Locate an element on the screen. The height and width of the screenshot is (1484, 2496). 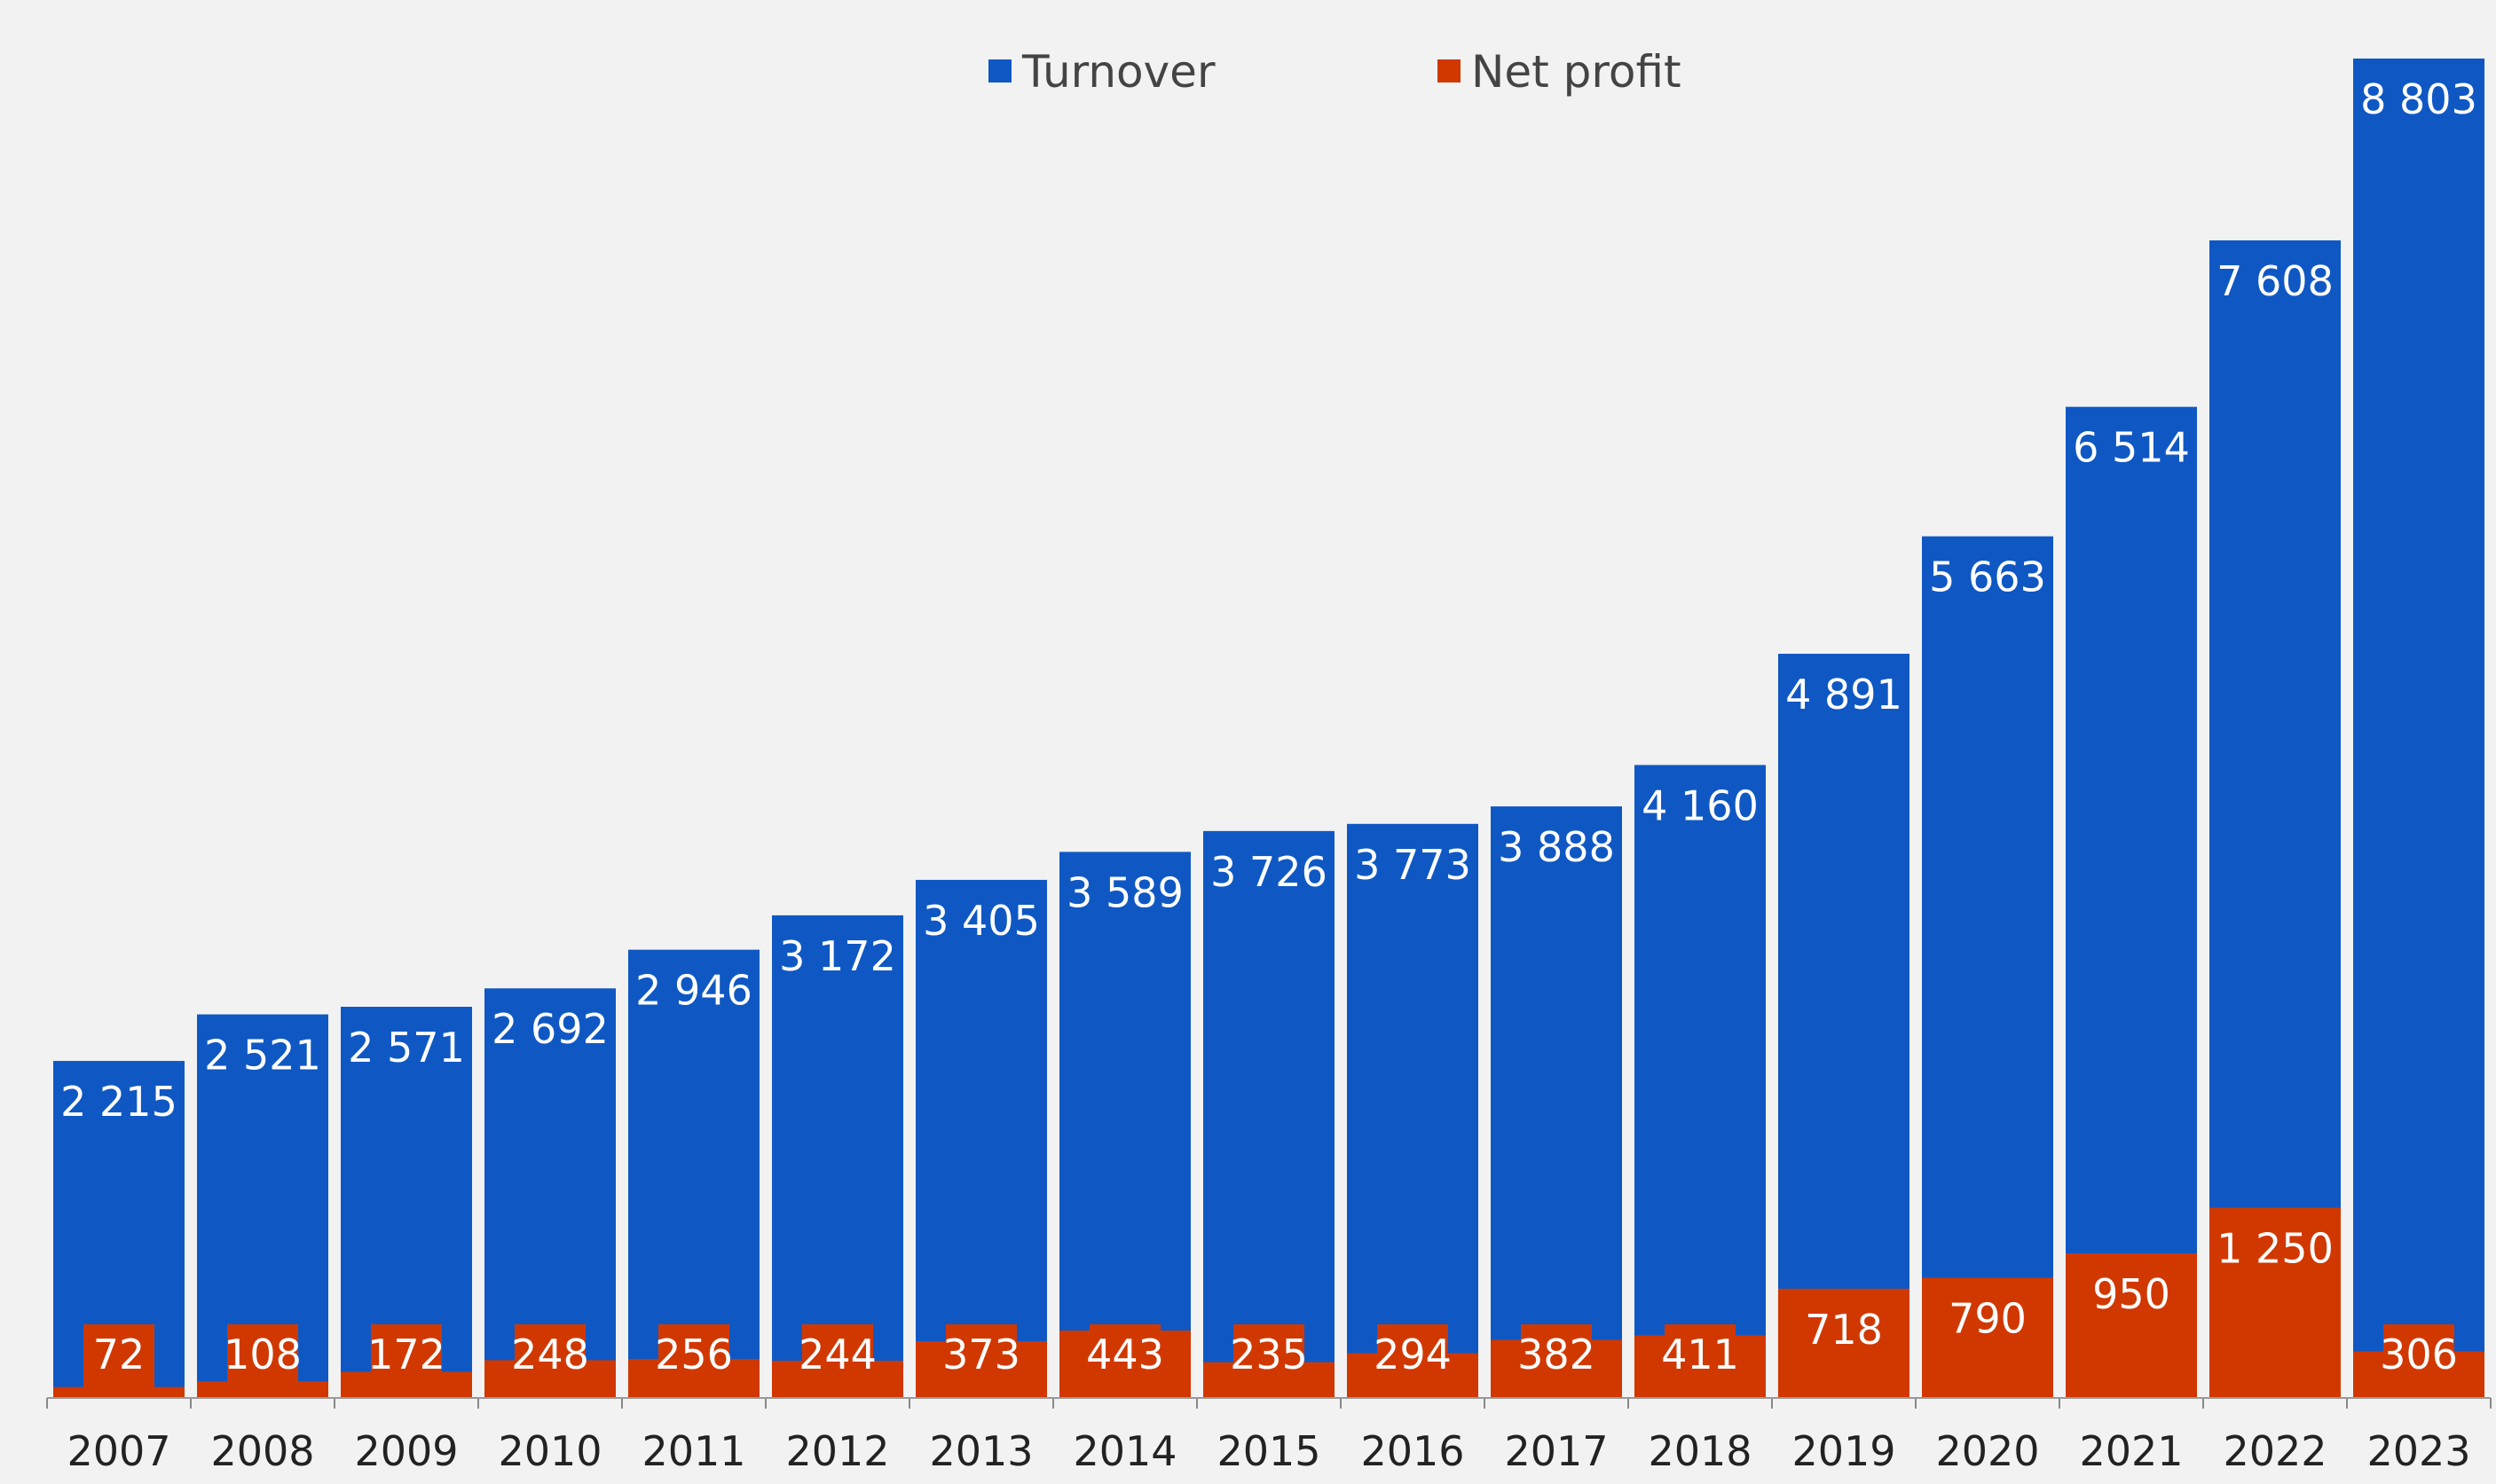
net-profit-label-box-2013 is located at coordinates (981, 1361).